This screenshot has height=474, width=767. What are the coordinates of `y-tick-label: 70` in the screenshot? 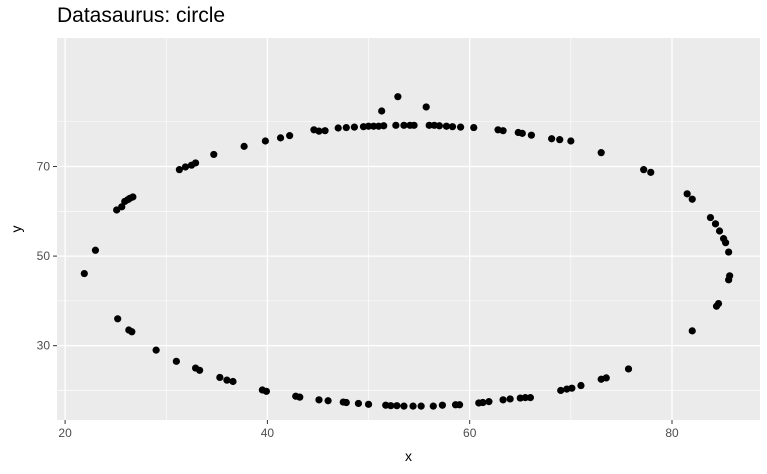 It's located at (44, 167).